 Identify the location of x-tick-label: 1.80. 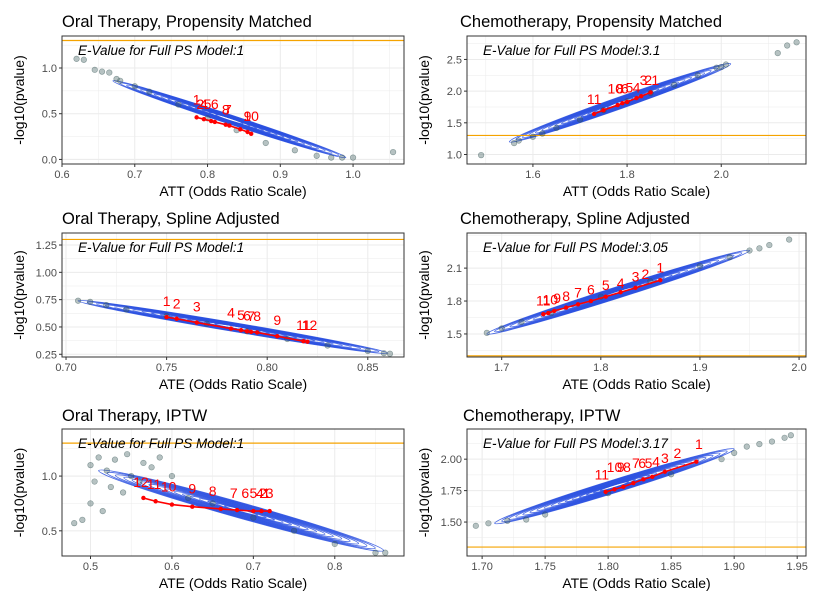
(607, 567).